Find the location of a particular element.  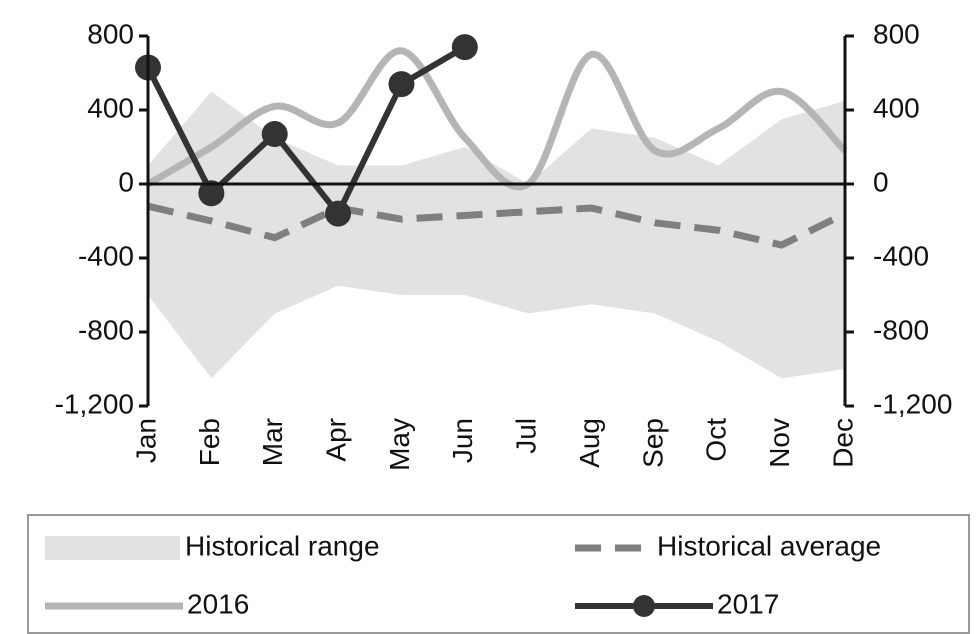

legend-label: 2017 is located at coordinates (748, 603).